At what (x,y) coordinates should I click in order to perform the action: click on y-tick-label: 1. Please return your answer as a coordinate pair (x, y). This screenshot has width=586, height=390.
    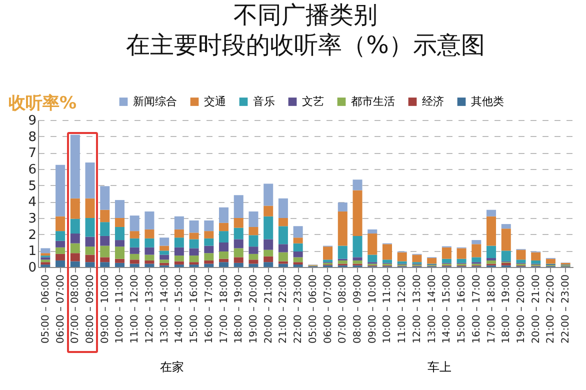
    Looking at the image, I should click on (32, 252).